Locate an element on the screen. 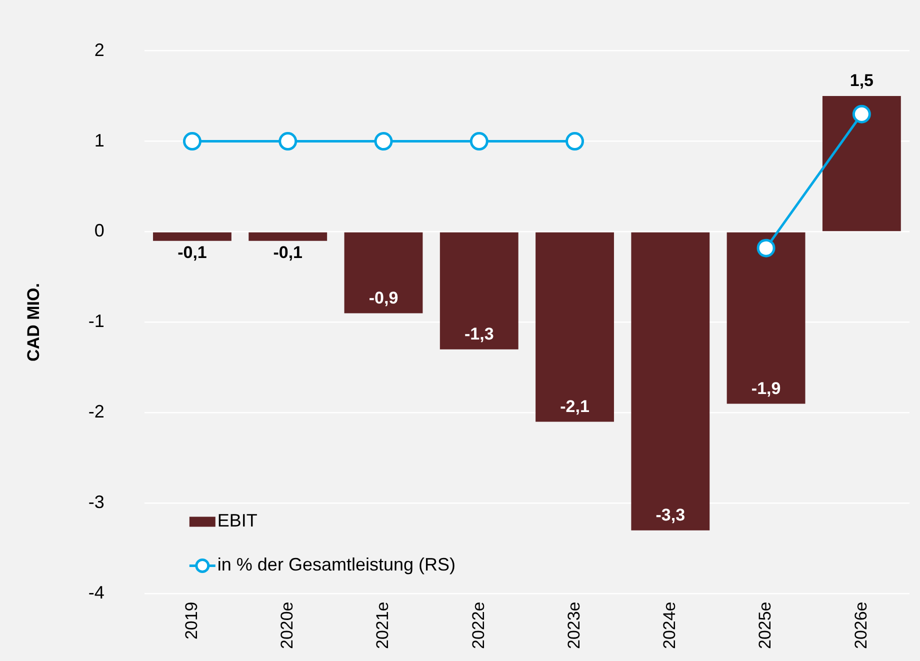 This screenshot has width=920, height=661. y-tick-label: 0 is located at coordinates (99, 230).